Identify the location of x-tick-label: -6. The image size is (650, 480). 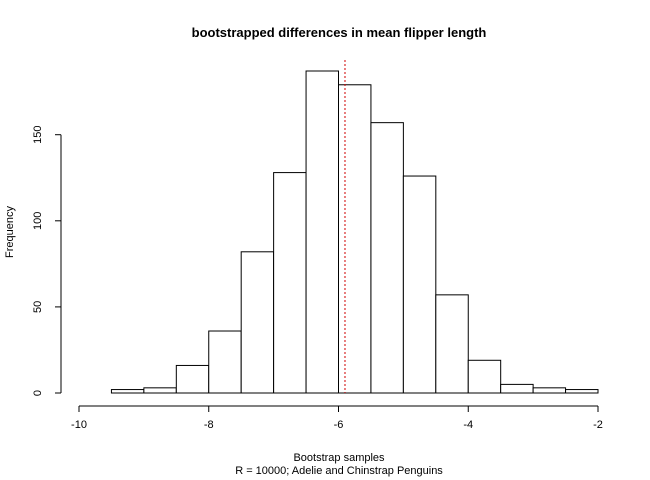
(339, 425).